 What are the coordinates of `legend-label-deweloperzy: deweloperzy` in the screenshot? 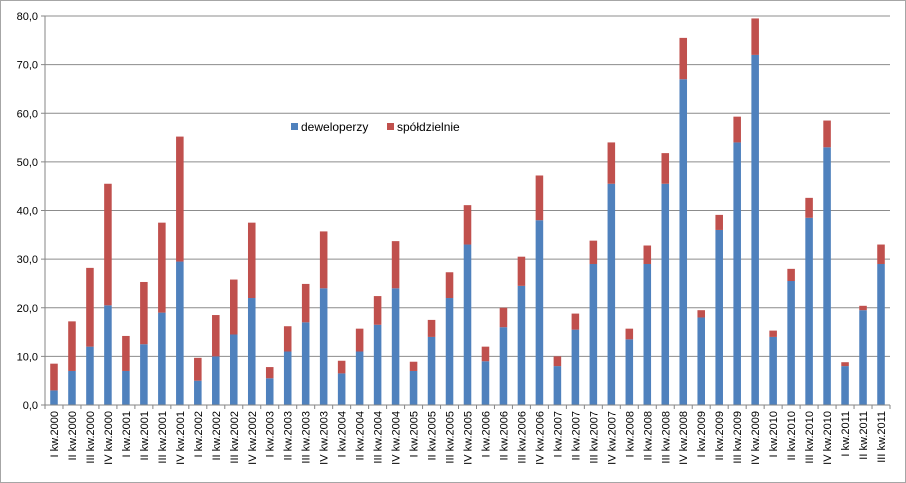 It's located at (334, 127).